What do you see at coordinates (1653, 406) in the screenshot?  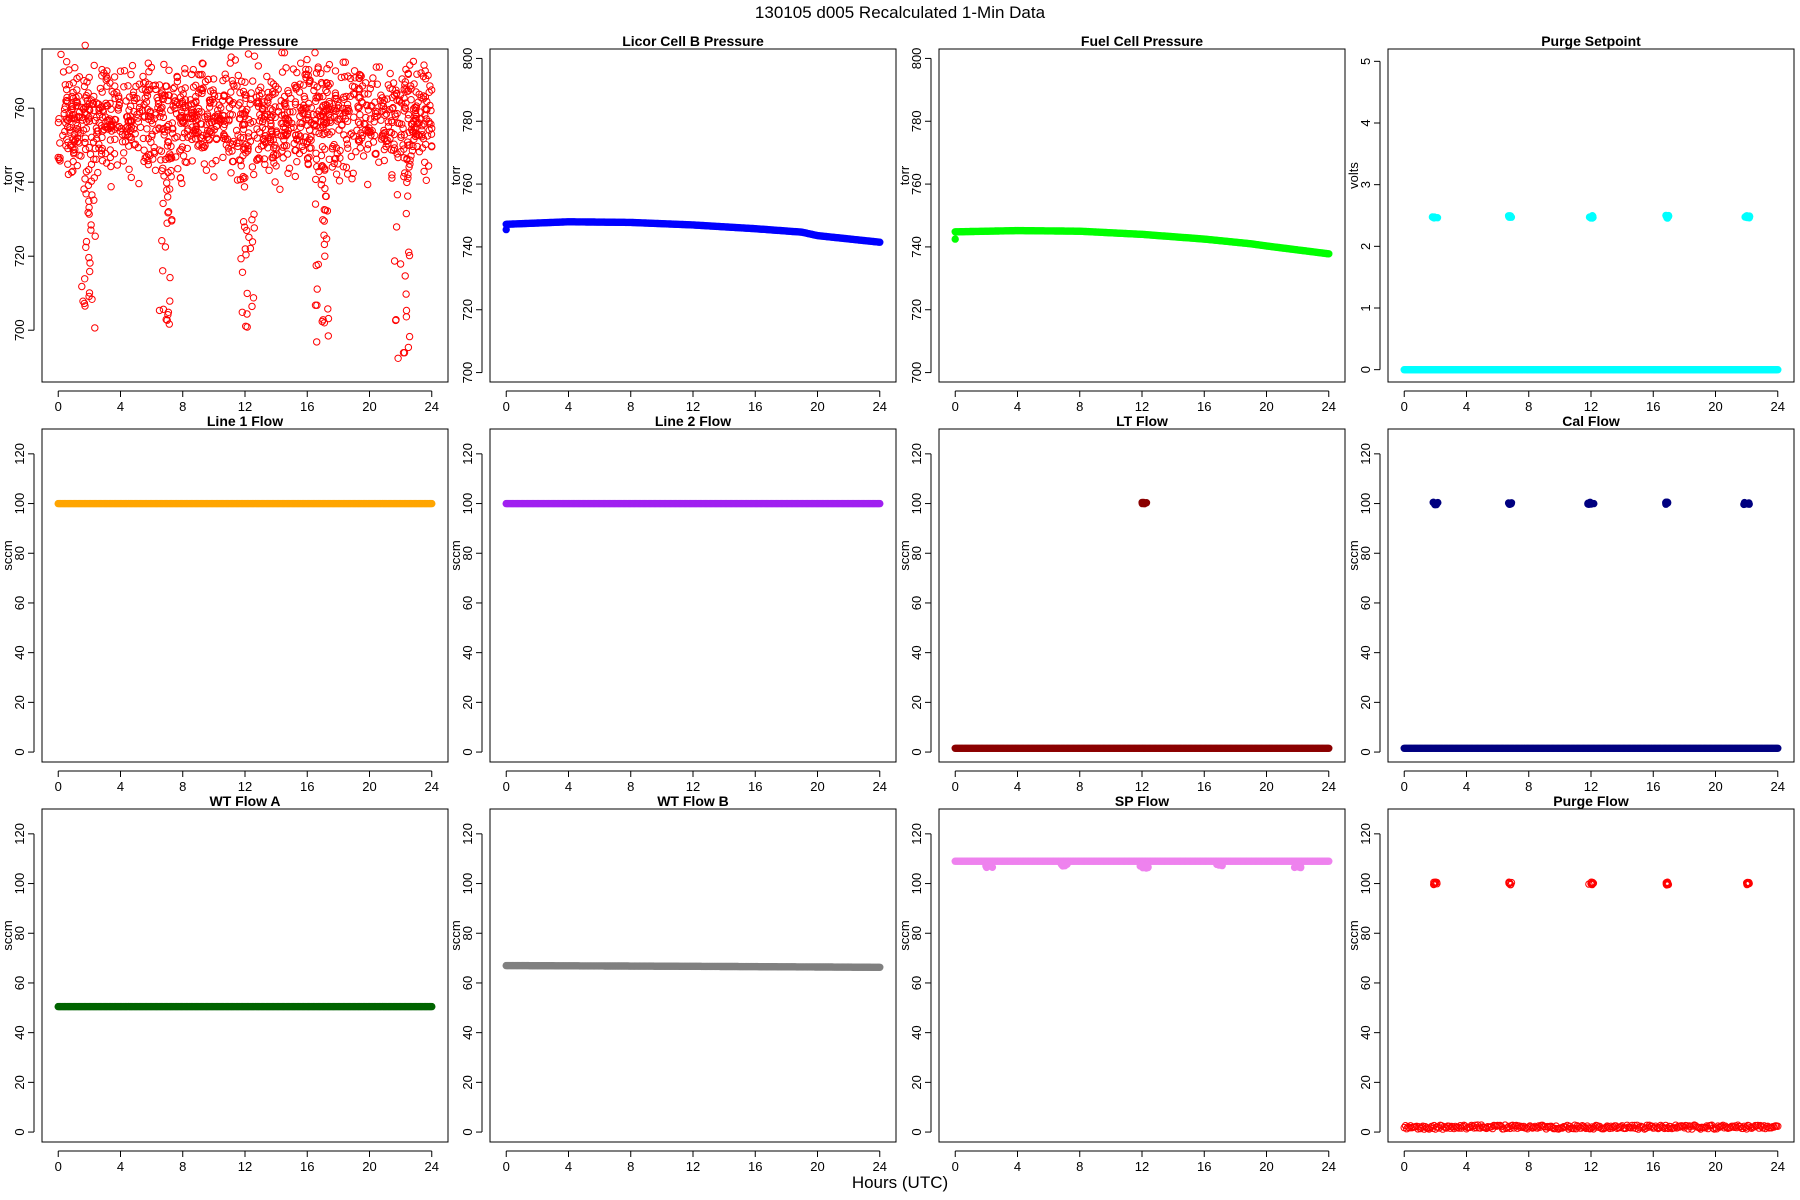 I see `x-tick-label: 16` at bounding box center [1653, 406].